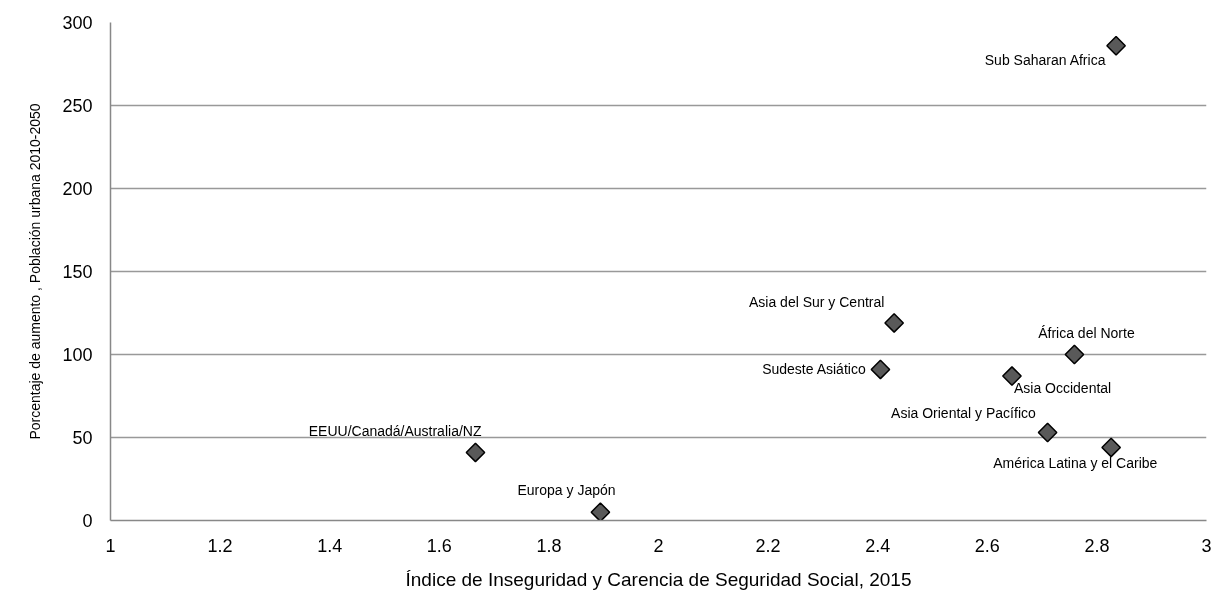 This screenshot has height=600, width=1216. I want to click on y-tick-label: 100, so click(77, 355).